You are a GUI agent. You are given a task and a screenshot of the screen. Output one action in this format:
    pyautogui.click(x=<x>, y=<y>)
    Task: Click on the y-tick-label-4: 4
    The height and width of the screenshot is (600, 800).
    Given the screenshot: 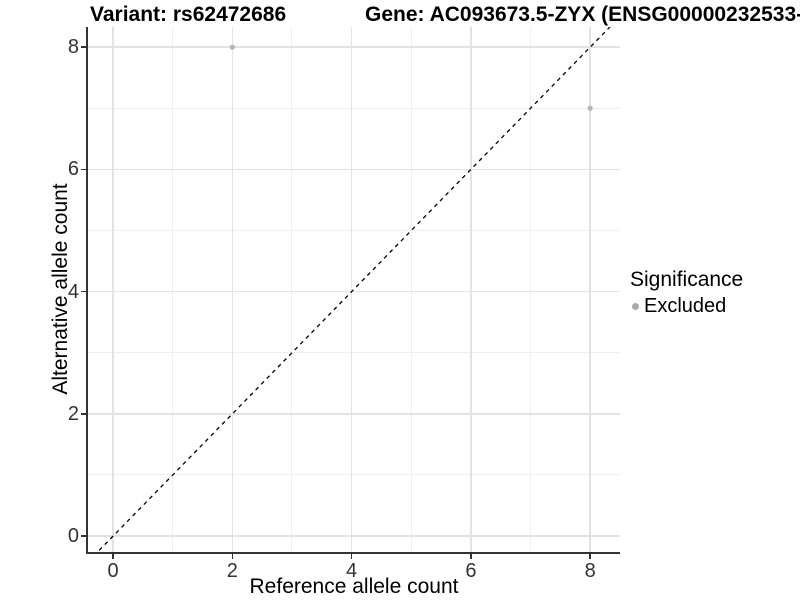 What is the action you would take?
    pyautogui.click(x=73, y=291)
    